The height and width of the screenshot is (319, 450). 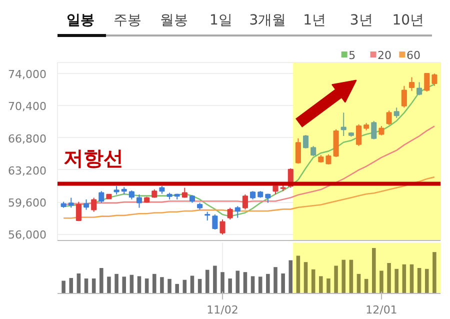 I want to click on text: 3년, so click(x=361, y=20).